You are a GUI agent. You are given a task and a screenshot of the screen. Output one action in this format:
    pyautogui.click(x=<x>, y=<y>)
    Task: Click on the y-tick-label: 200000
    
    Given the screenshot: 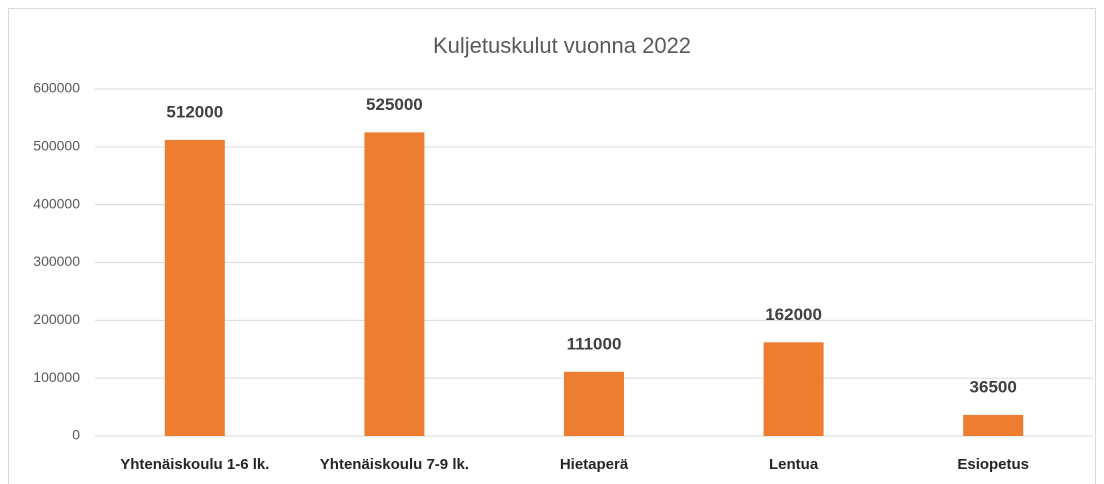 What is the action you would take?
    pyautogui.click(x=56, y=319)
    